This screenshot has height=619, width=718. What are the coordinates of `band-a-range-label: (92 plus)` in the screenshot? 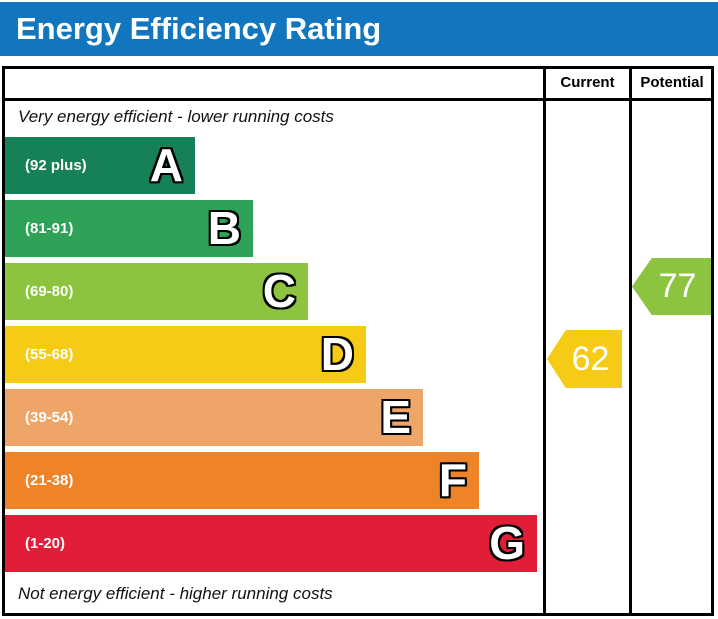 It's located at (56, 165).